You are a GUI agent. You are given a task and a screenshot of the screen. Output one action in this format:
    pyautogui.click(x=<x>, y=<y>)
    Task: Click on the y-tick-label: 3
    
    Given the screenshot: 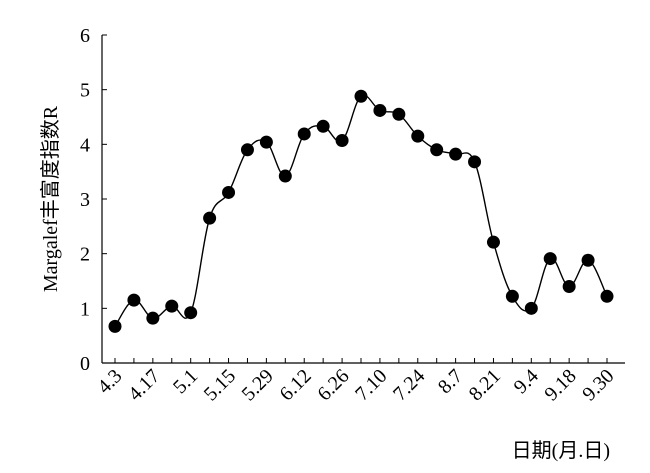 What is the action you would take?
    pyautogui.click(x=85, y=200)
    